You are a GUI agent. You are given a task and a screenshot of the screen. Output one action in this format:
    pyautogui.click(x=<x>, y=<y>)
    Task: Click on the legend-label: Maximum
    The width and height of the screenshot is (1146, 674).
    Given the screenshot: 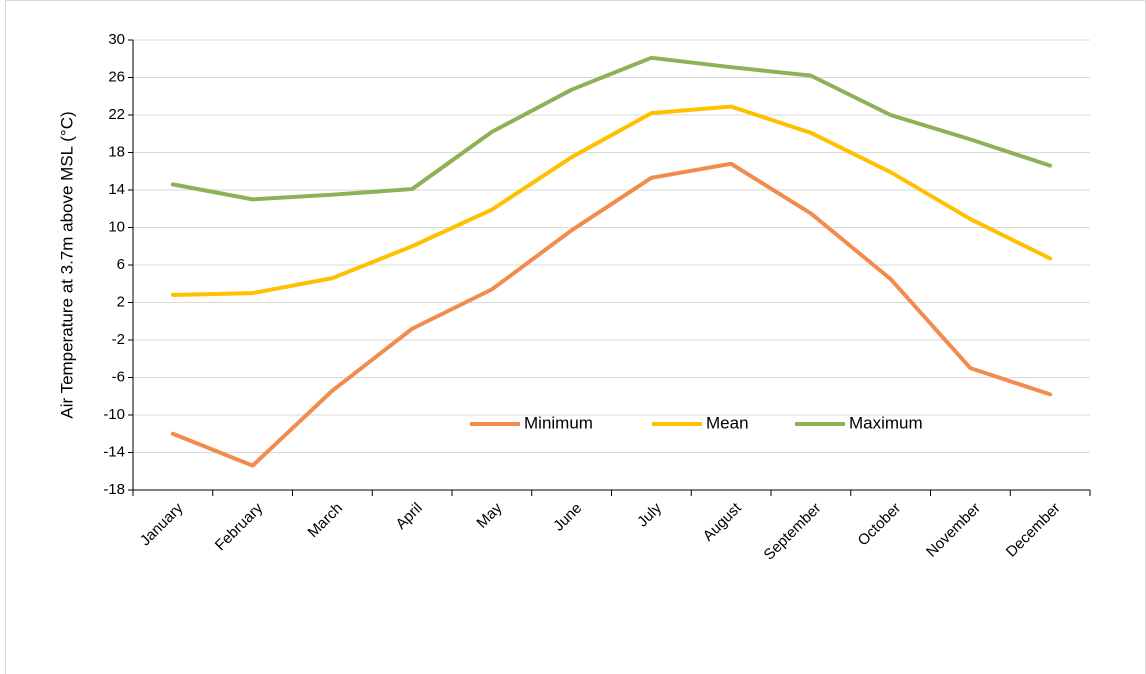 What is the action you would take?
    pyautogui.click(x=886, y=422)
    